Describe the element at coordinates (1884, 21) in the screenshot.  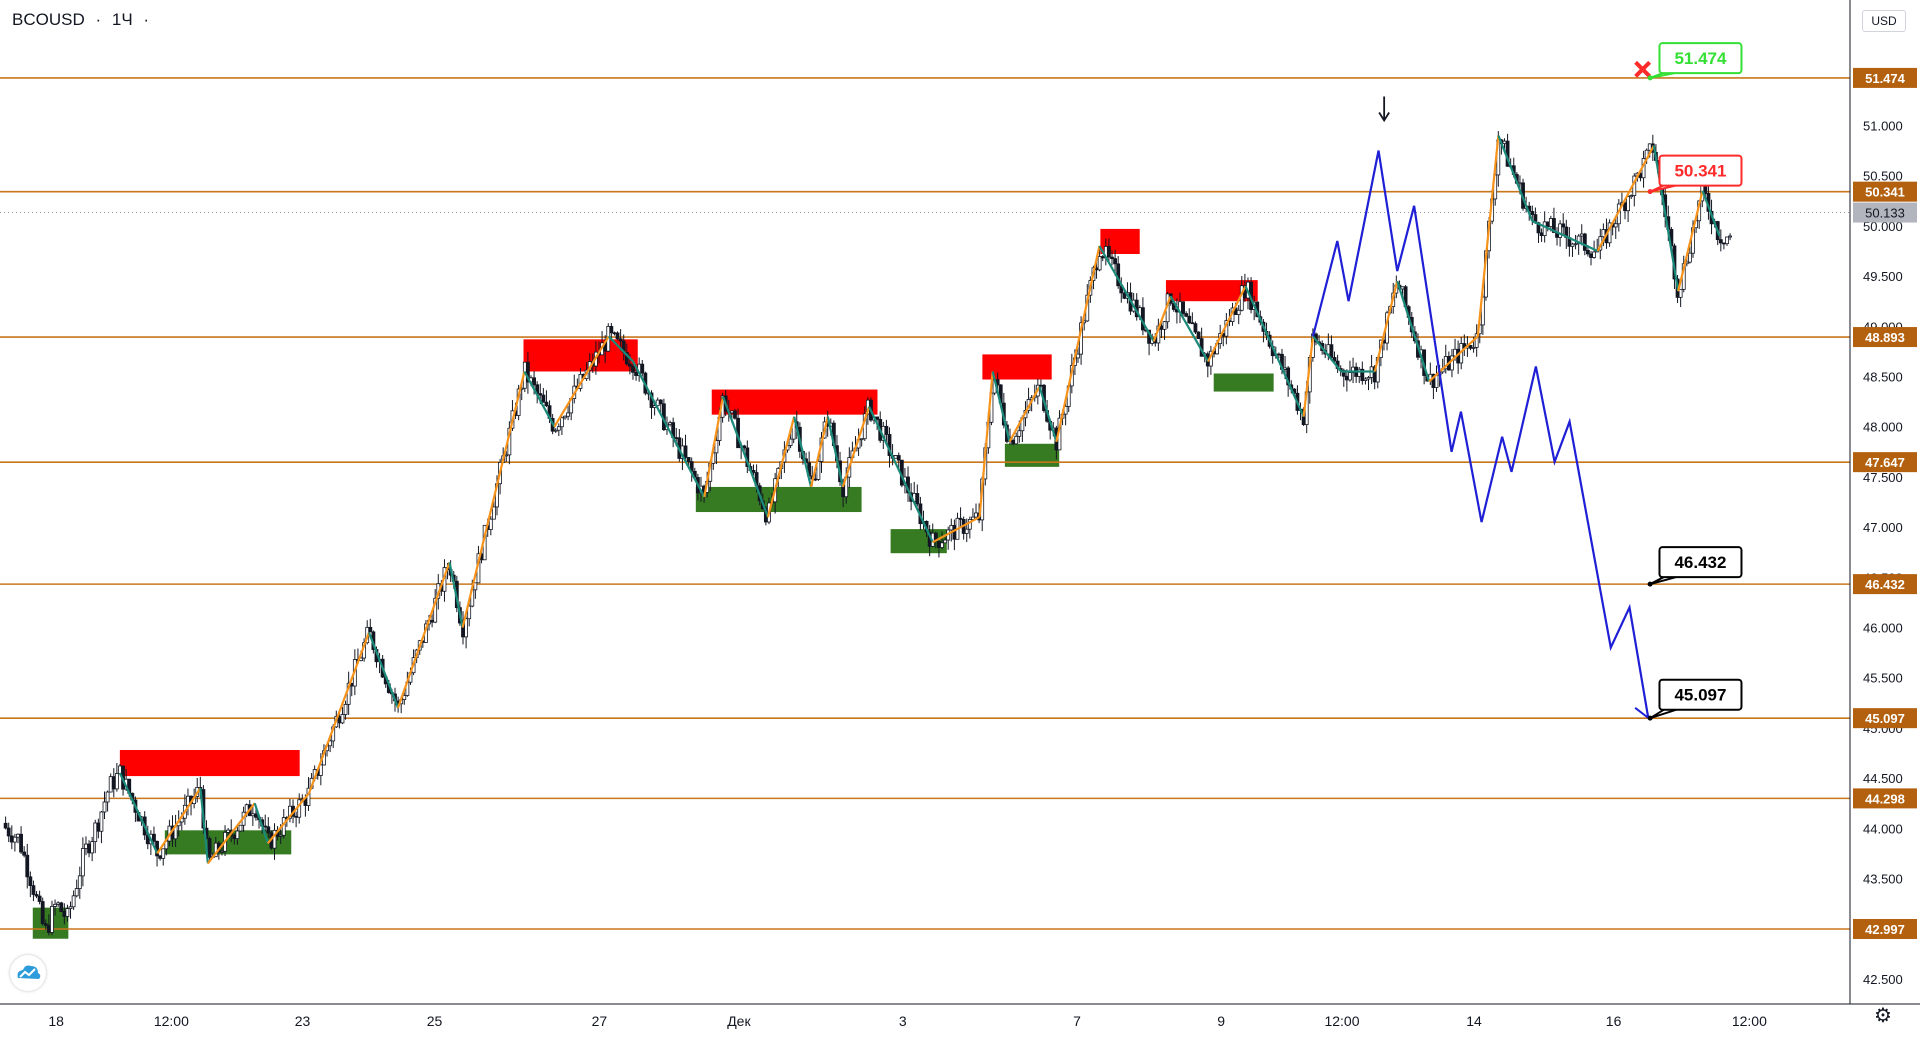
I see `currency-badge: USD` at that location.